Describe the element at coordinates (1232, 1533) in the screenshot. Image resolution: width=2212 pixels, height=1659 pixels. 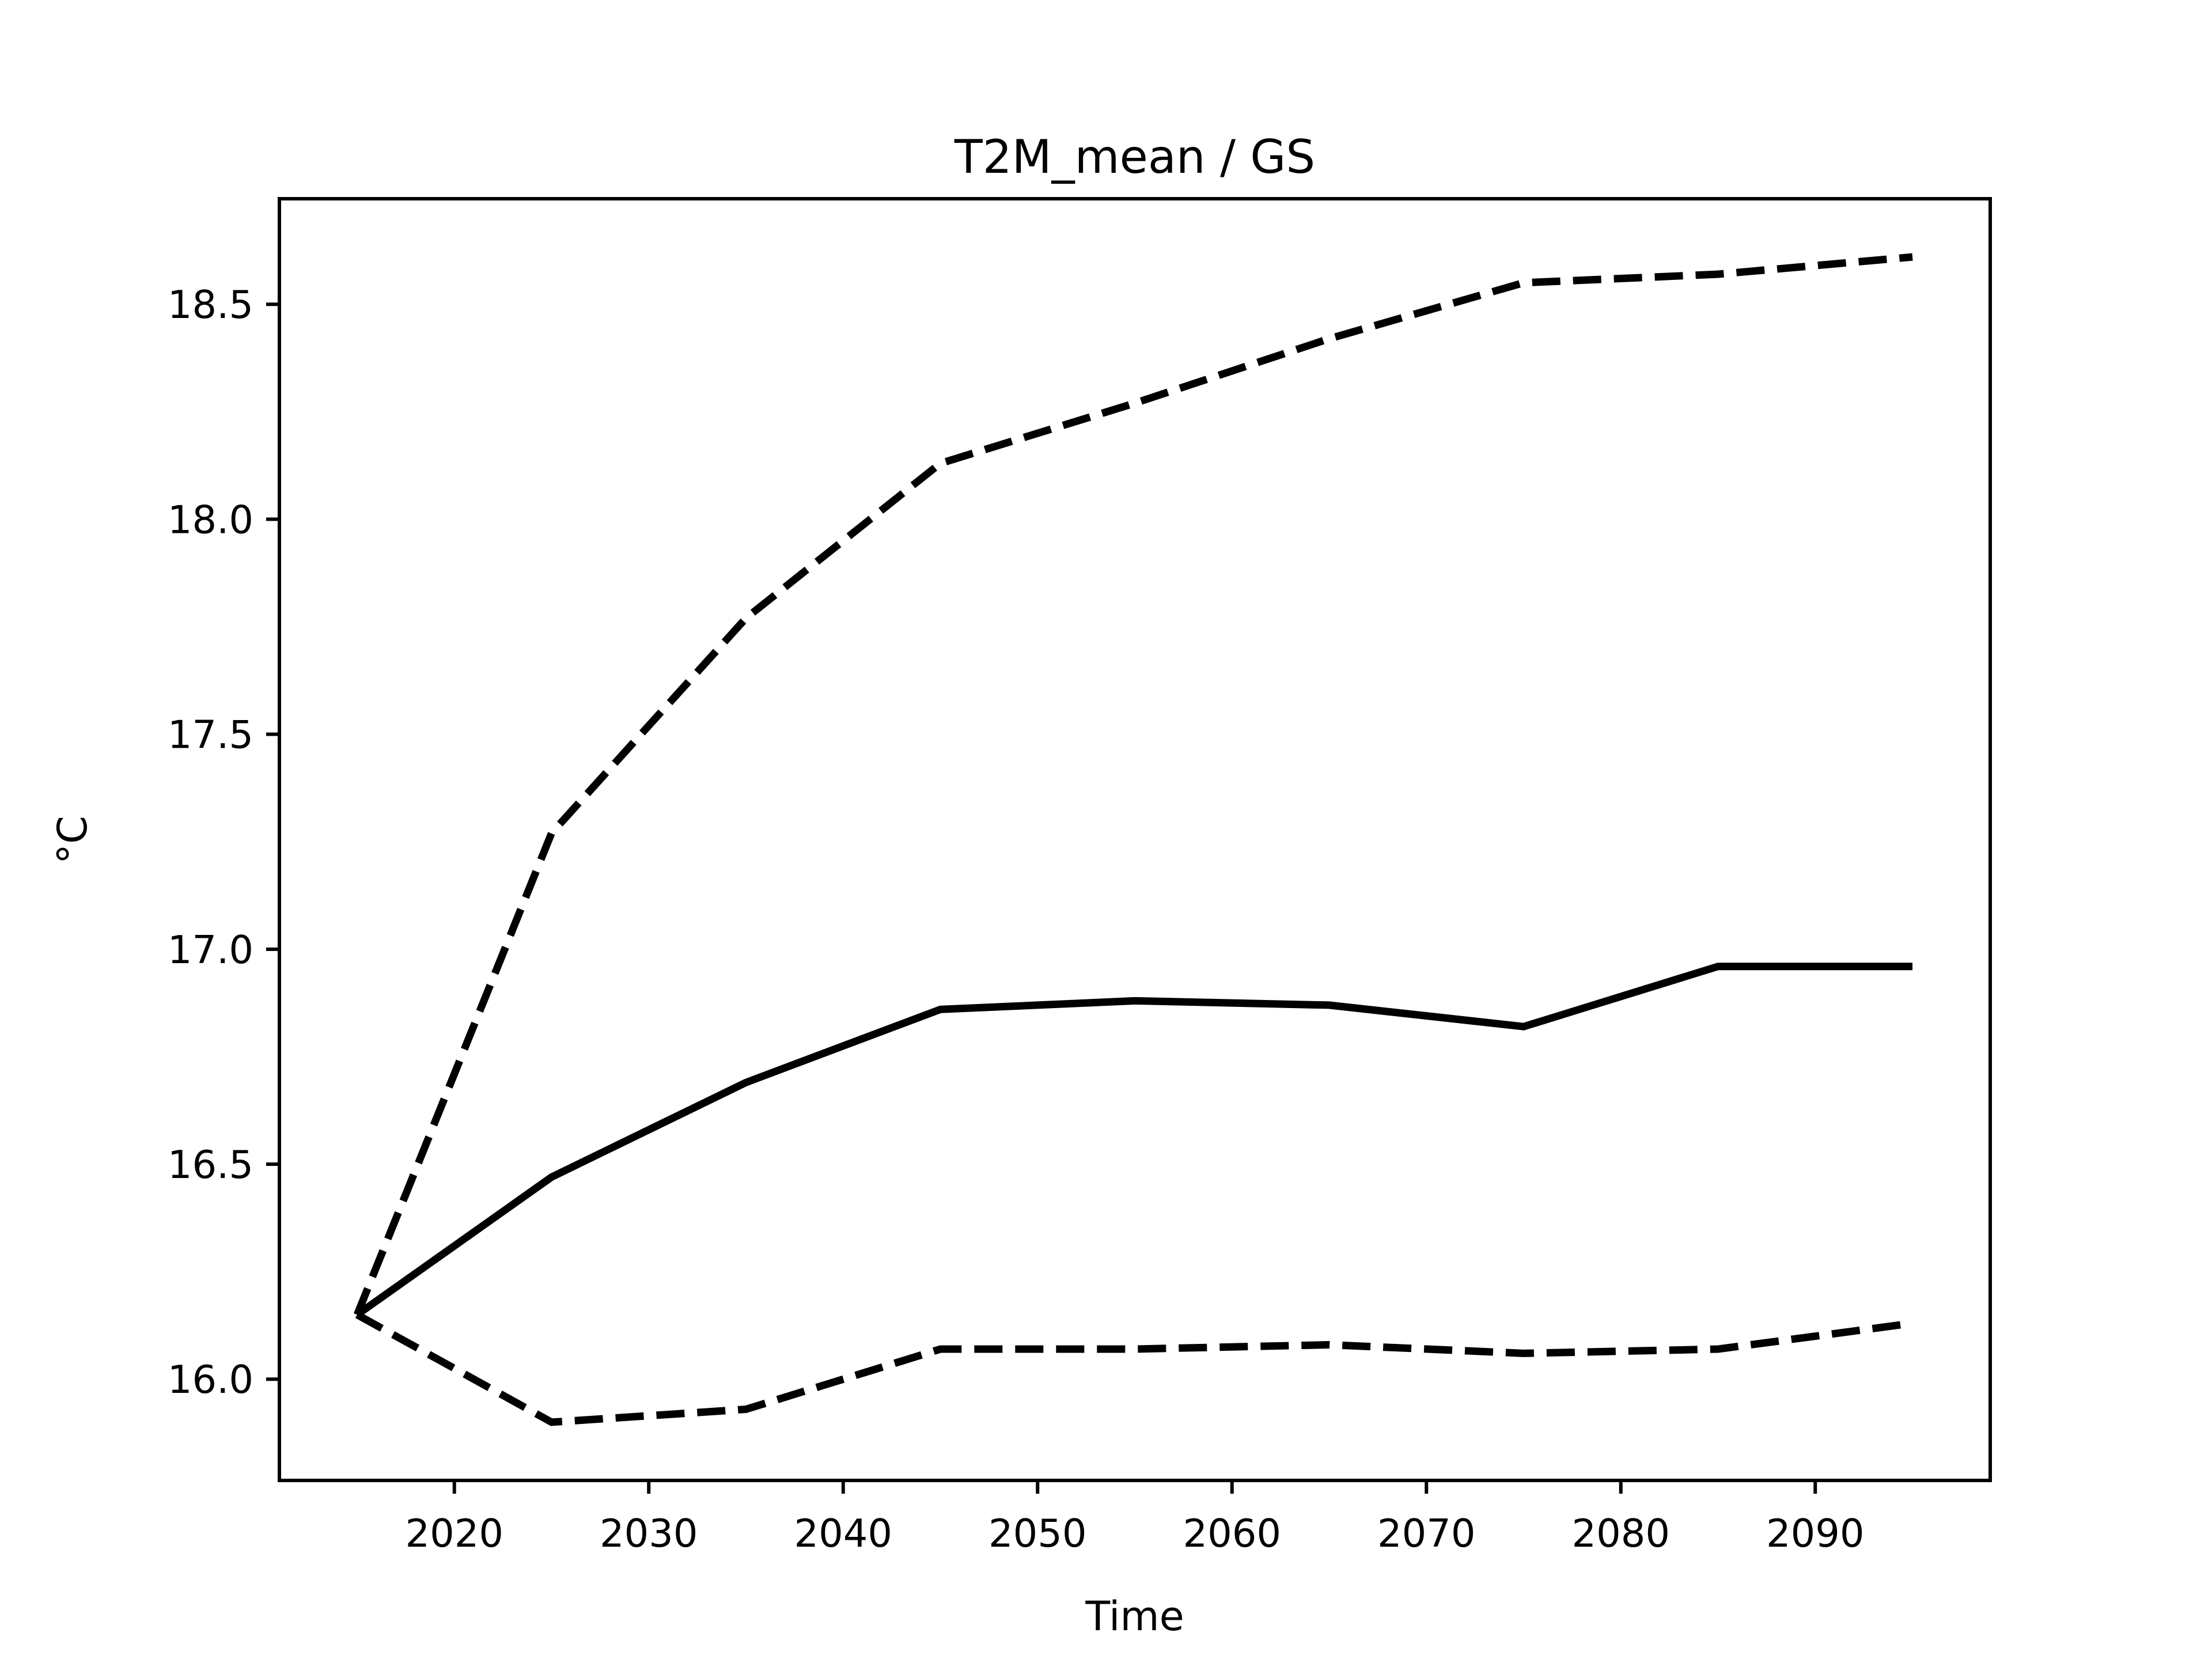
I see `x-tick-label: 2060` at that location.